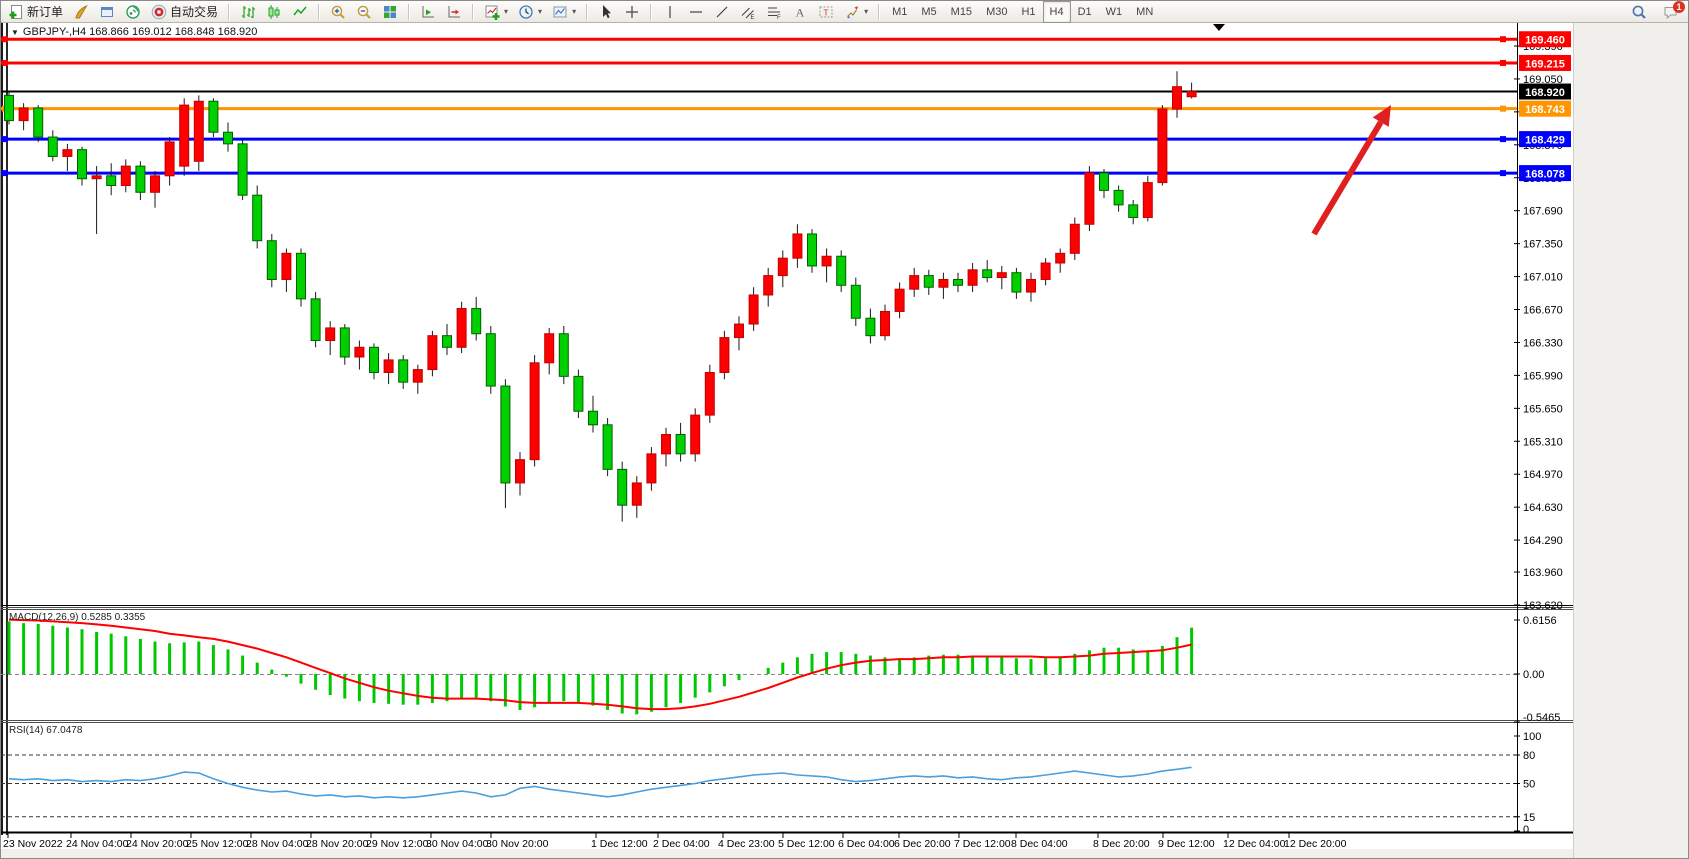 The image size is (1689, 859). I want to click on svg-text: T, so click(825, 12).